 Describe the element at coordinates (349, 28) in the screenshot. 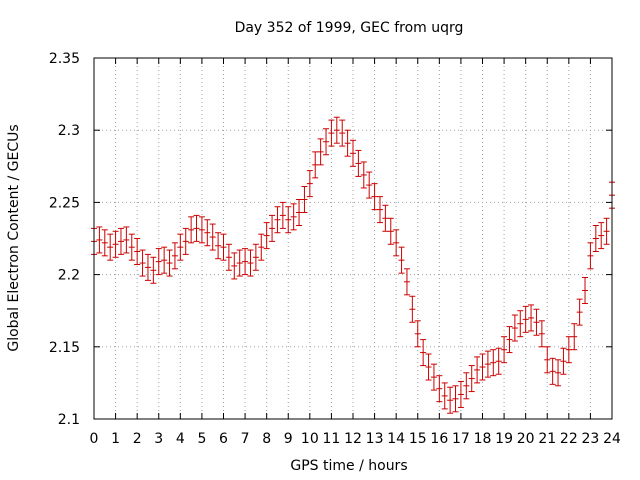

I see `chart-title: Day 352 of 1999, GEC from uqrg` at that location.